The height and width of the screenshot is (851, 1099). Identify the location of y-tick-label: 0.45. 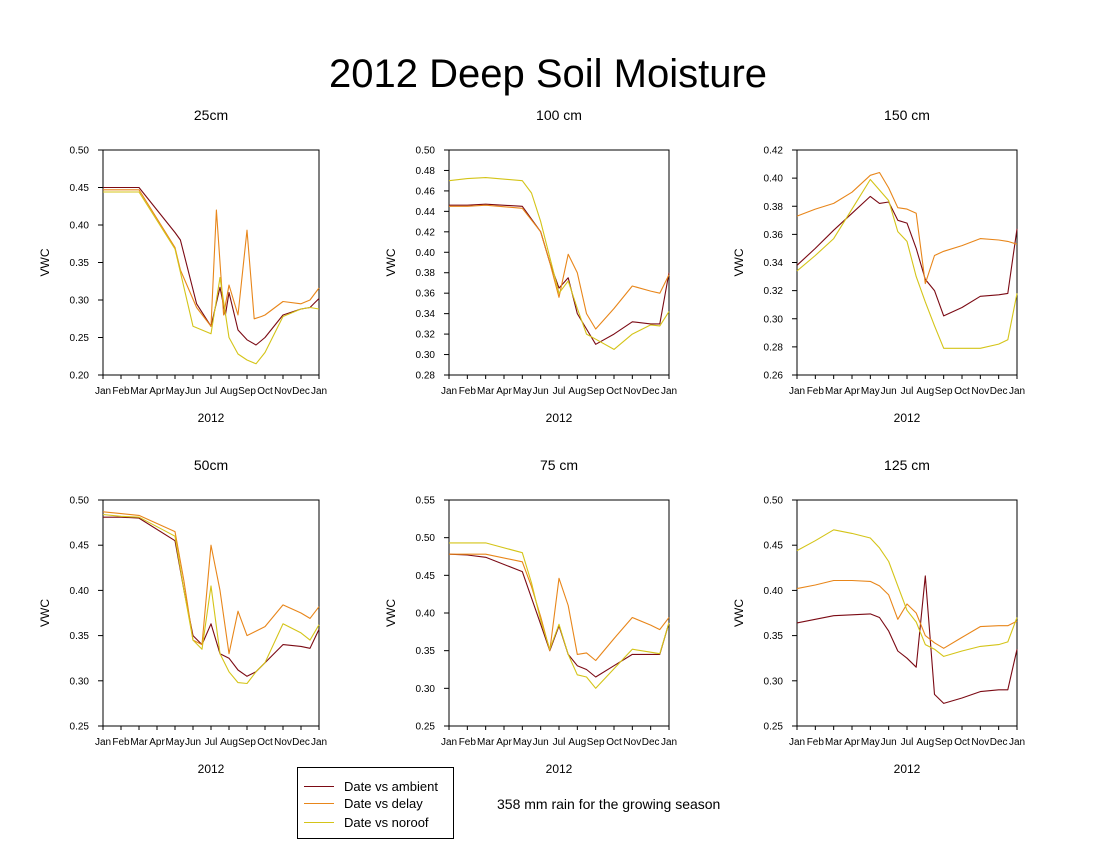
(80, 188).